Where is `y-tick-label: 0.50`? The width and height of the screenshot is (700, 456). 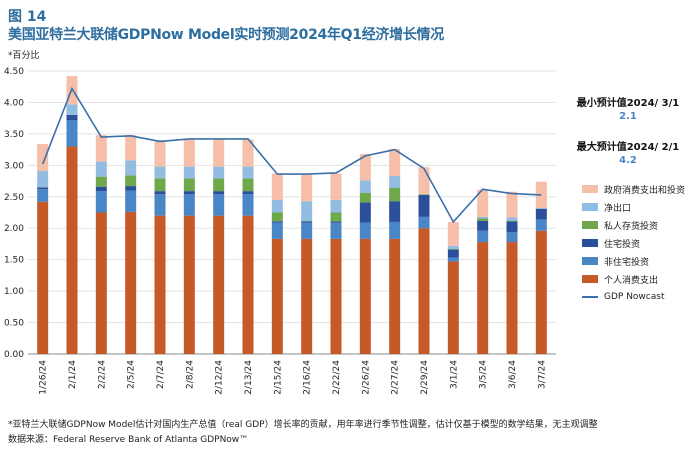 y-tick-label: 0.50 is located at coordinates (14, 324).